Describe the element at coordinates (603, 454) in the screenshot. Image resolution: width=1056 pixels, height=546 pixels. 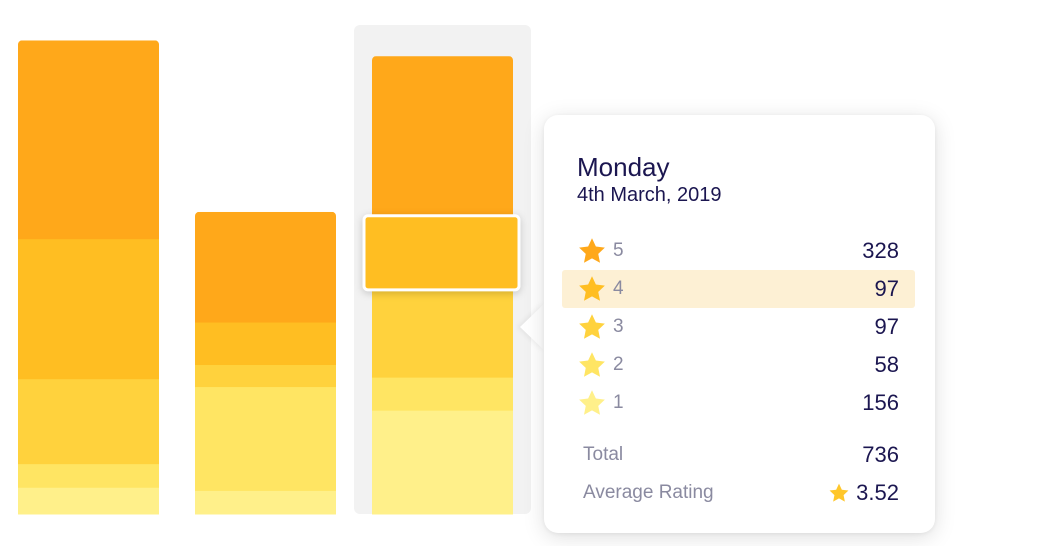
I see `total-label: Total` at that location.